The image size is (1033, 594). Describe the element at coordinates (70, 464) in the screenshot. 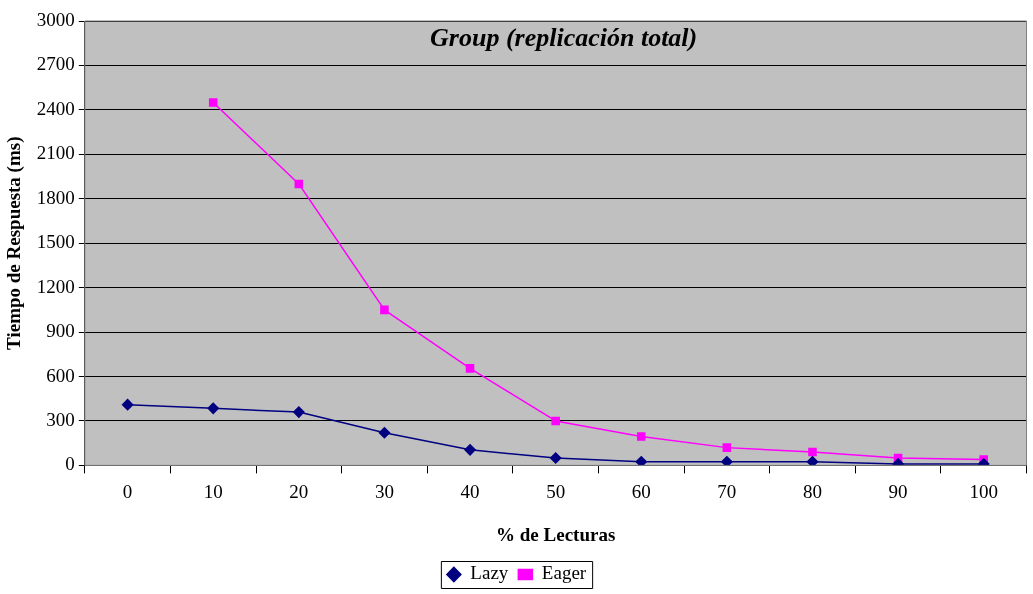

I see `y-tick-label: 0` at that location.